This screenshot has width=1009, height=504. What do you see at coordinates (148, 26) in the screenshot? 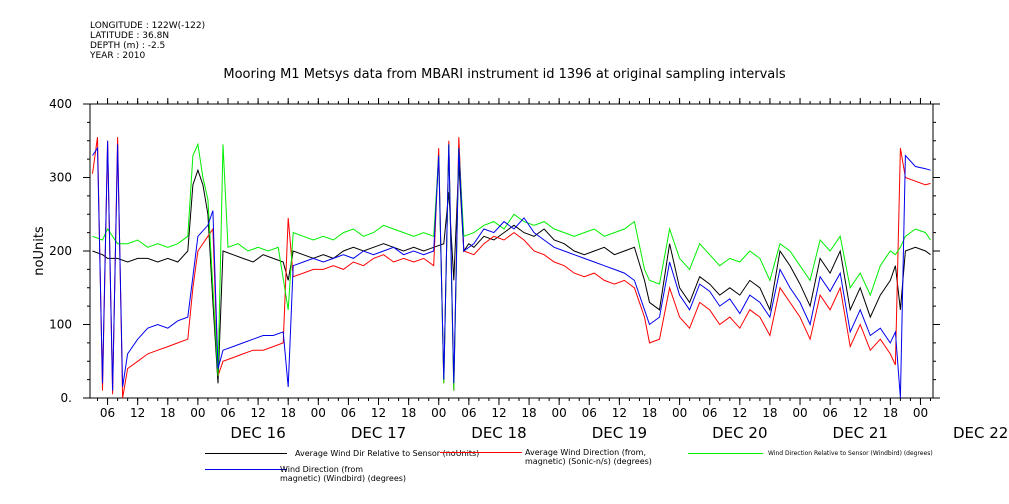
I see `longitude-label: LONGITUDE : 122W(-122)` at bounding box center [148, 26].